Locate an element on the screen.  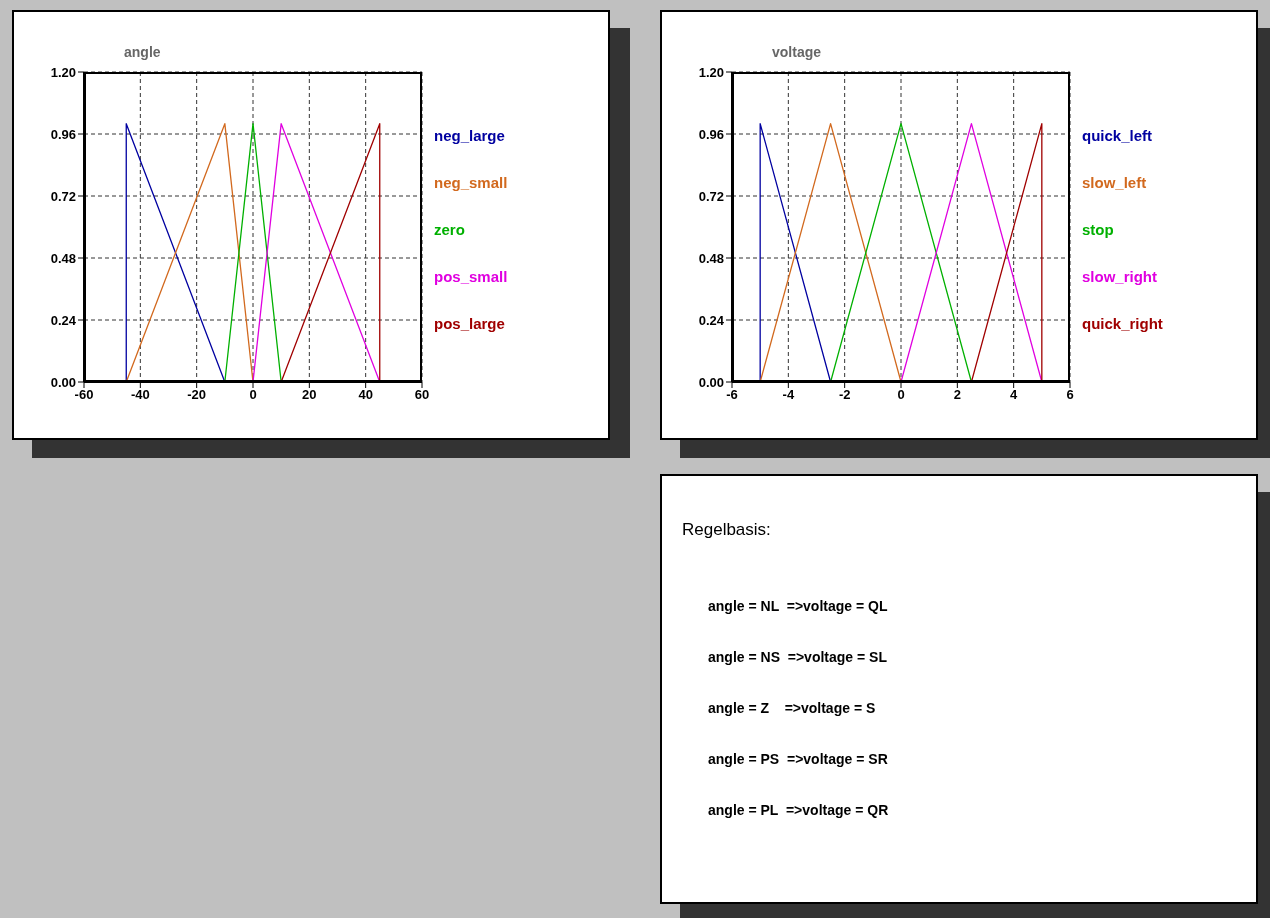
chart-title: angle is located at coordinates (142, 52).